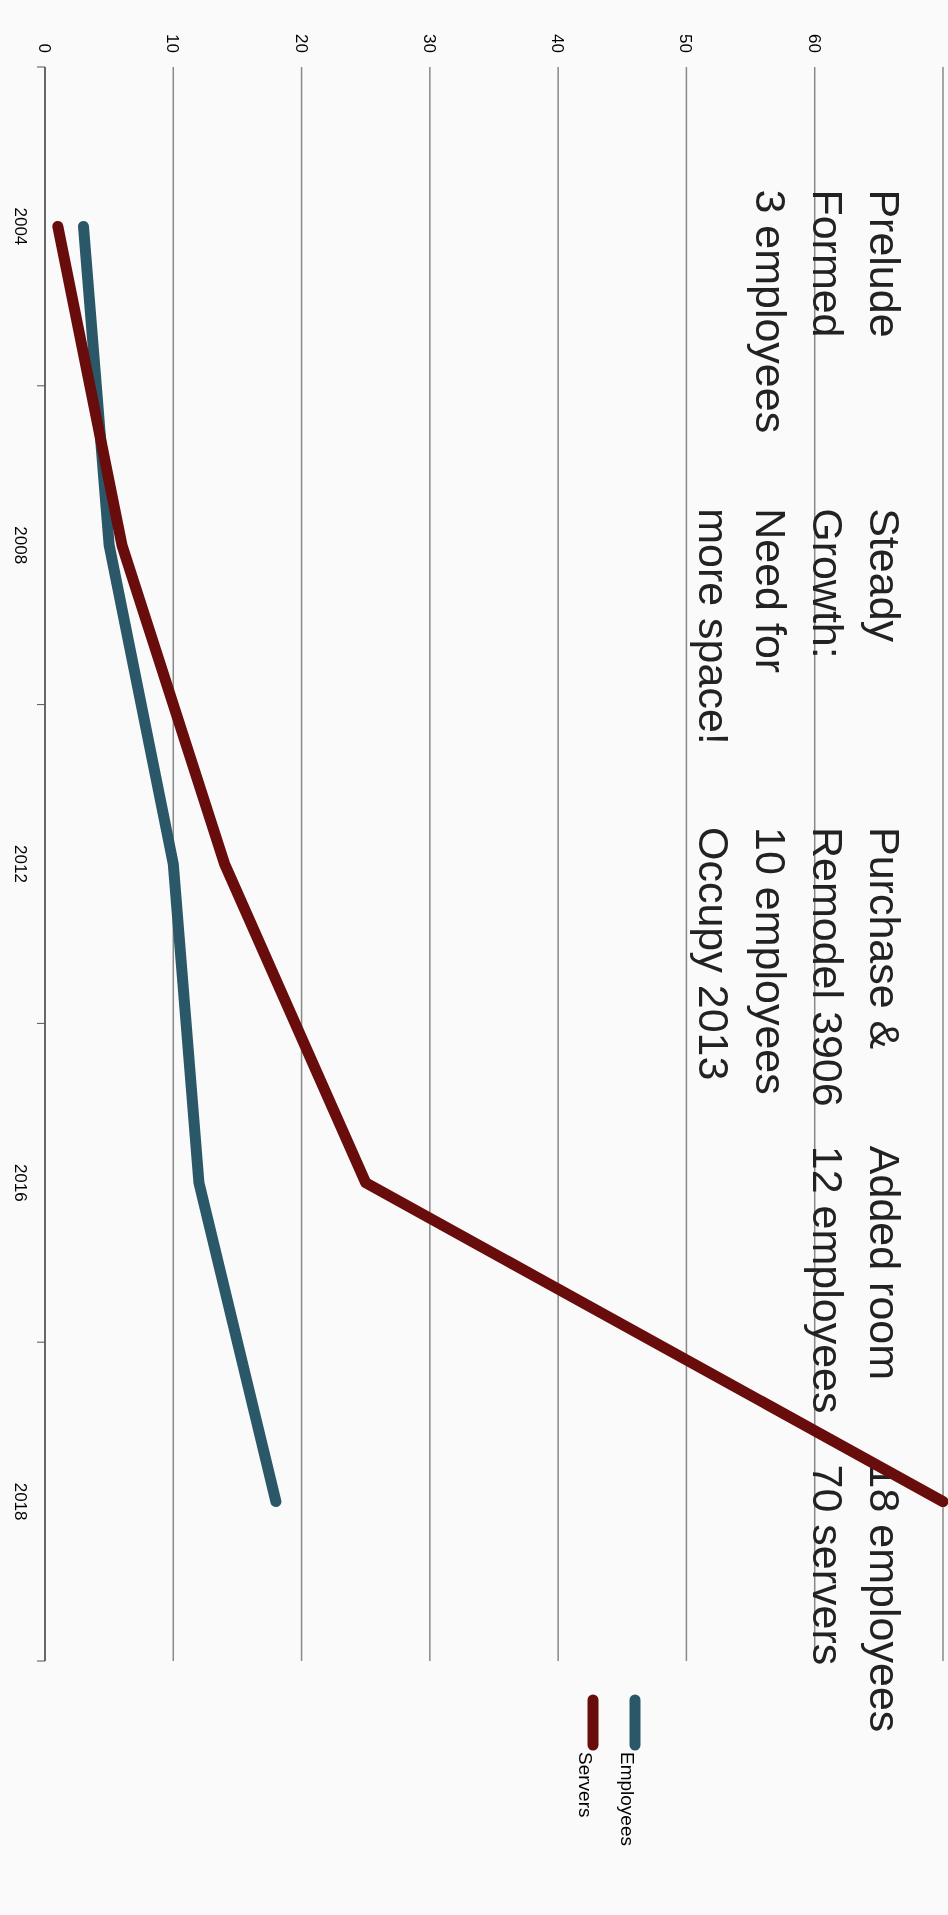  I want to click on x-tick-label: 10, so click(173, 43).